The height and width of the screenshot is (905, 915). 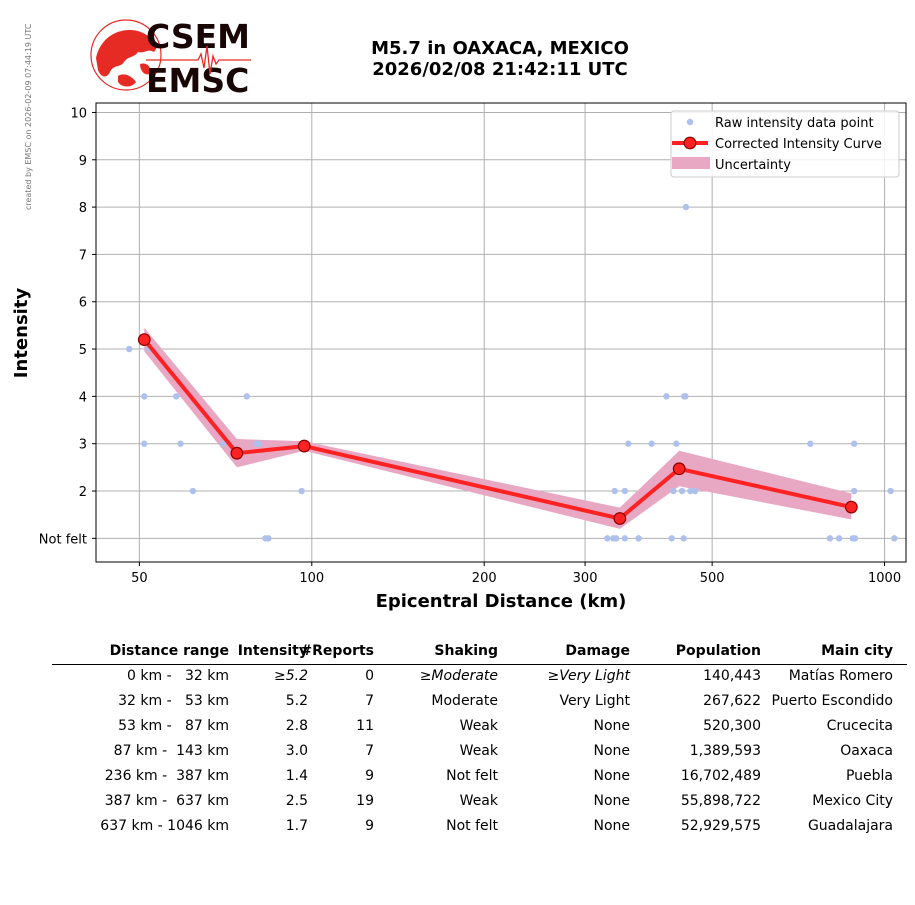 I want to click on table-cell-intensity: 2.8, so click(x=296, y=726).